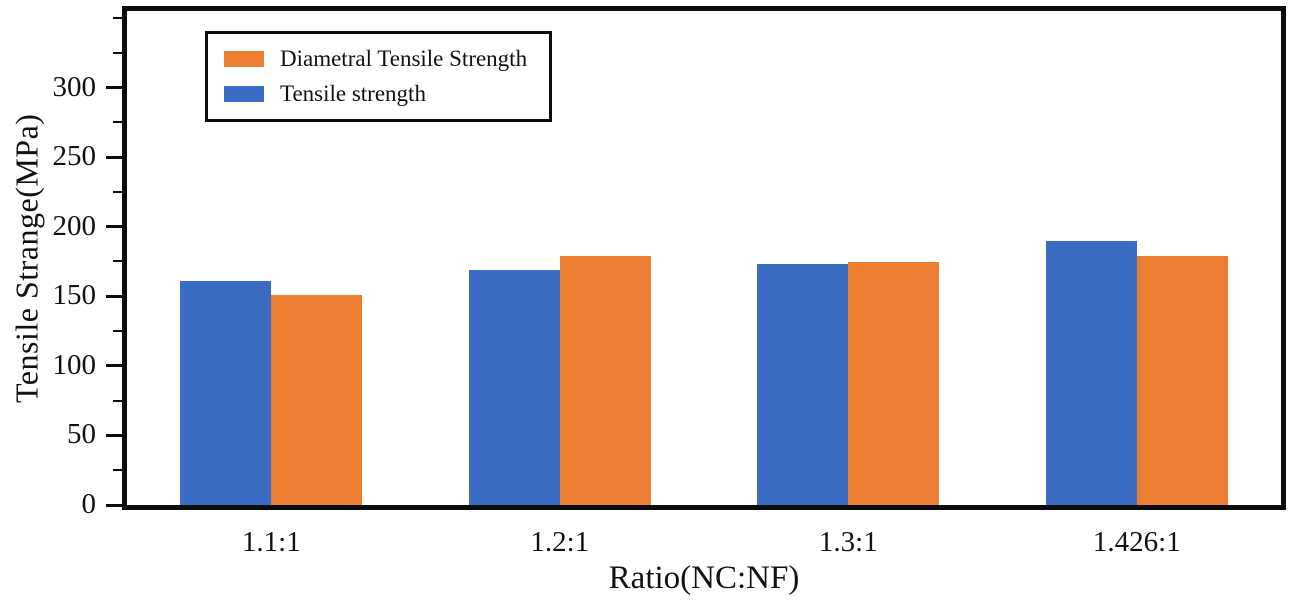 The width and height of the screenshot is (1292, 610). I want to click on legend-label: Diametral Tensile Strength, so click(404, 58).